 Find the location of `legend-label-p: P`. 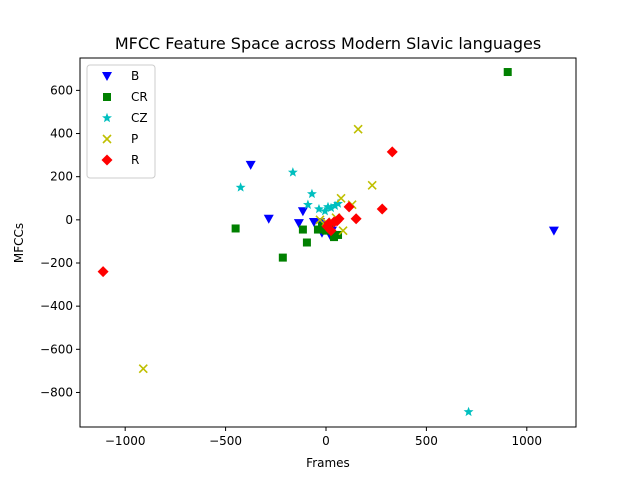

legend-label-p: P is located at coordinates (134, 139).